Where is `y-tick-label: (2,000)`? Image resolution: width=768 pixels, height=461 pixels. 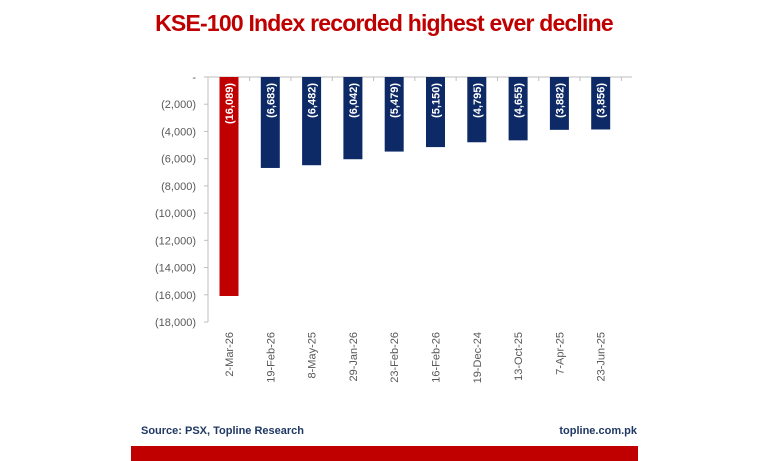
y-tick-label: (2,000) is located at coordinates (178, 105).